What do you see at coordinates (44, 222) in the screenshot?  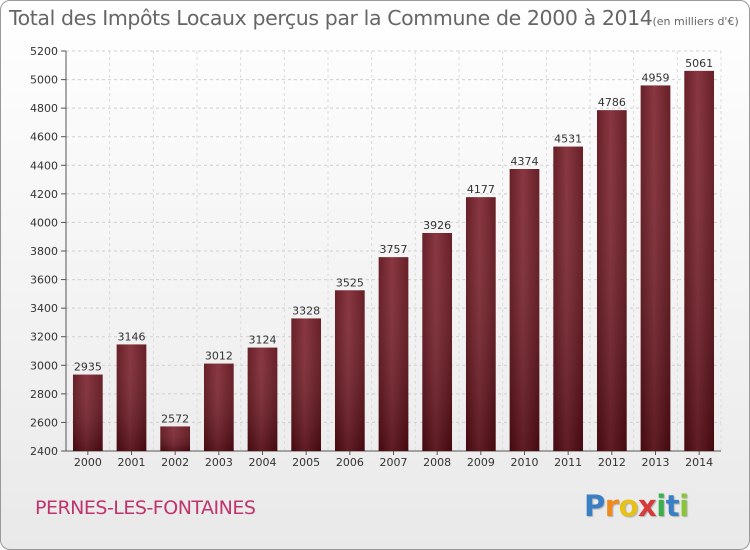 I see `y-tick-label: 4000` at bounding box center [44, 222].